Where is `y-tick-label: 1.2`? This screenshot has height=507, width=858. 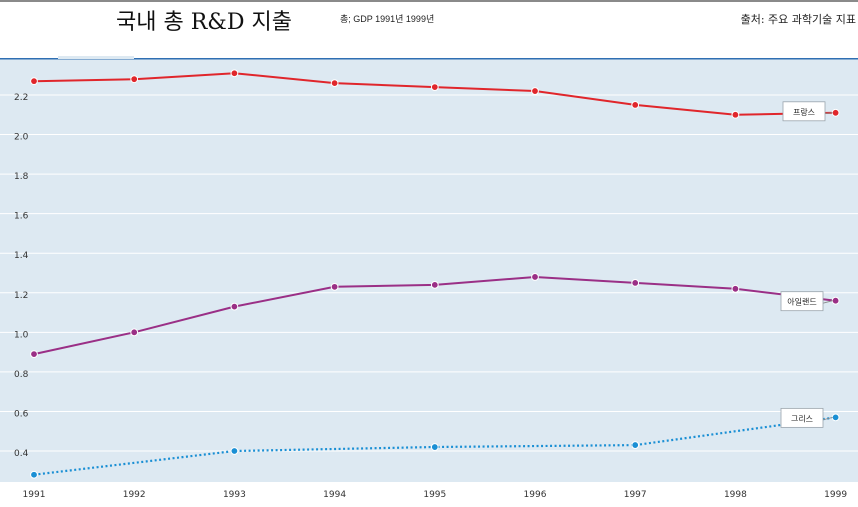
y-tick-label: 1.2 is located at coordinates (21, 296).